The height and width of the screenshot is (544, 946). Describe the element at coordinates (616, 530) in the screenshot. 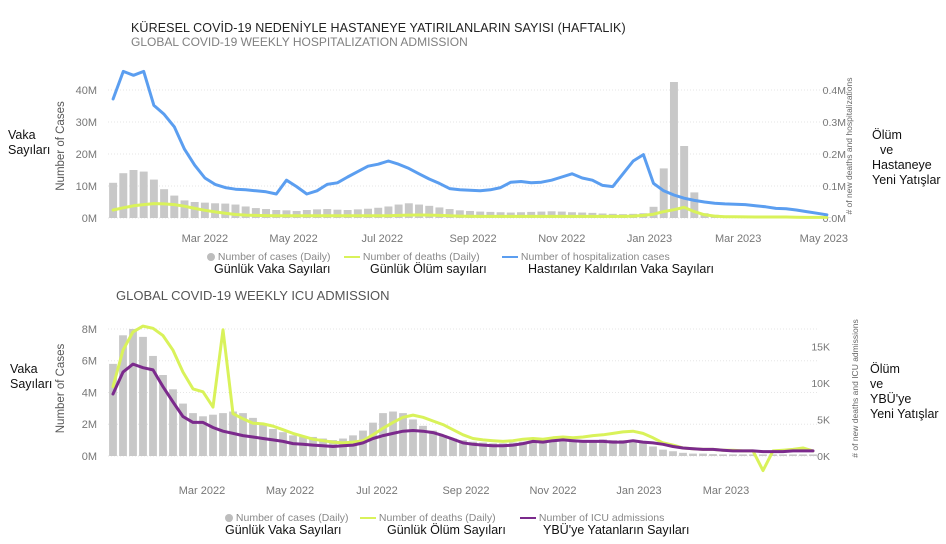

I see `legend-tr-icu-bottom: YBÜ'ye Yatanların Sayıları` at that location.